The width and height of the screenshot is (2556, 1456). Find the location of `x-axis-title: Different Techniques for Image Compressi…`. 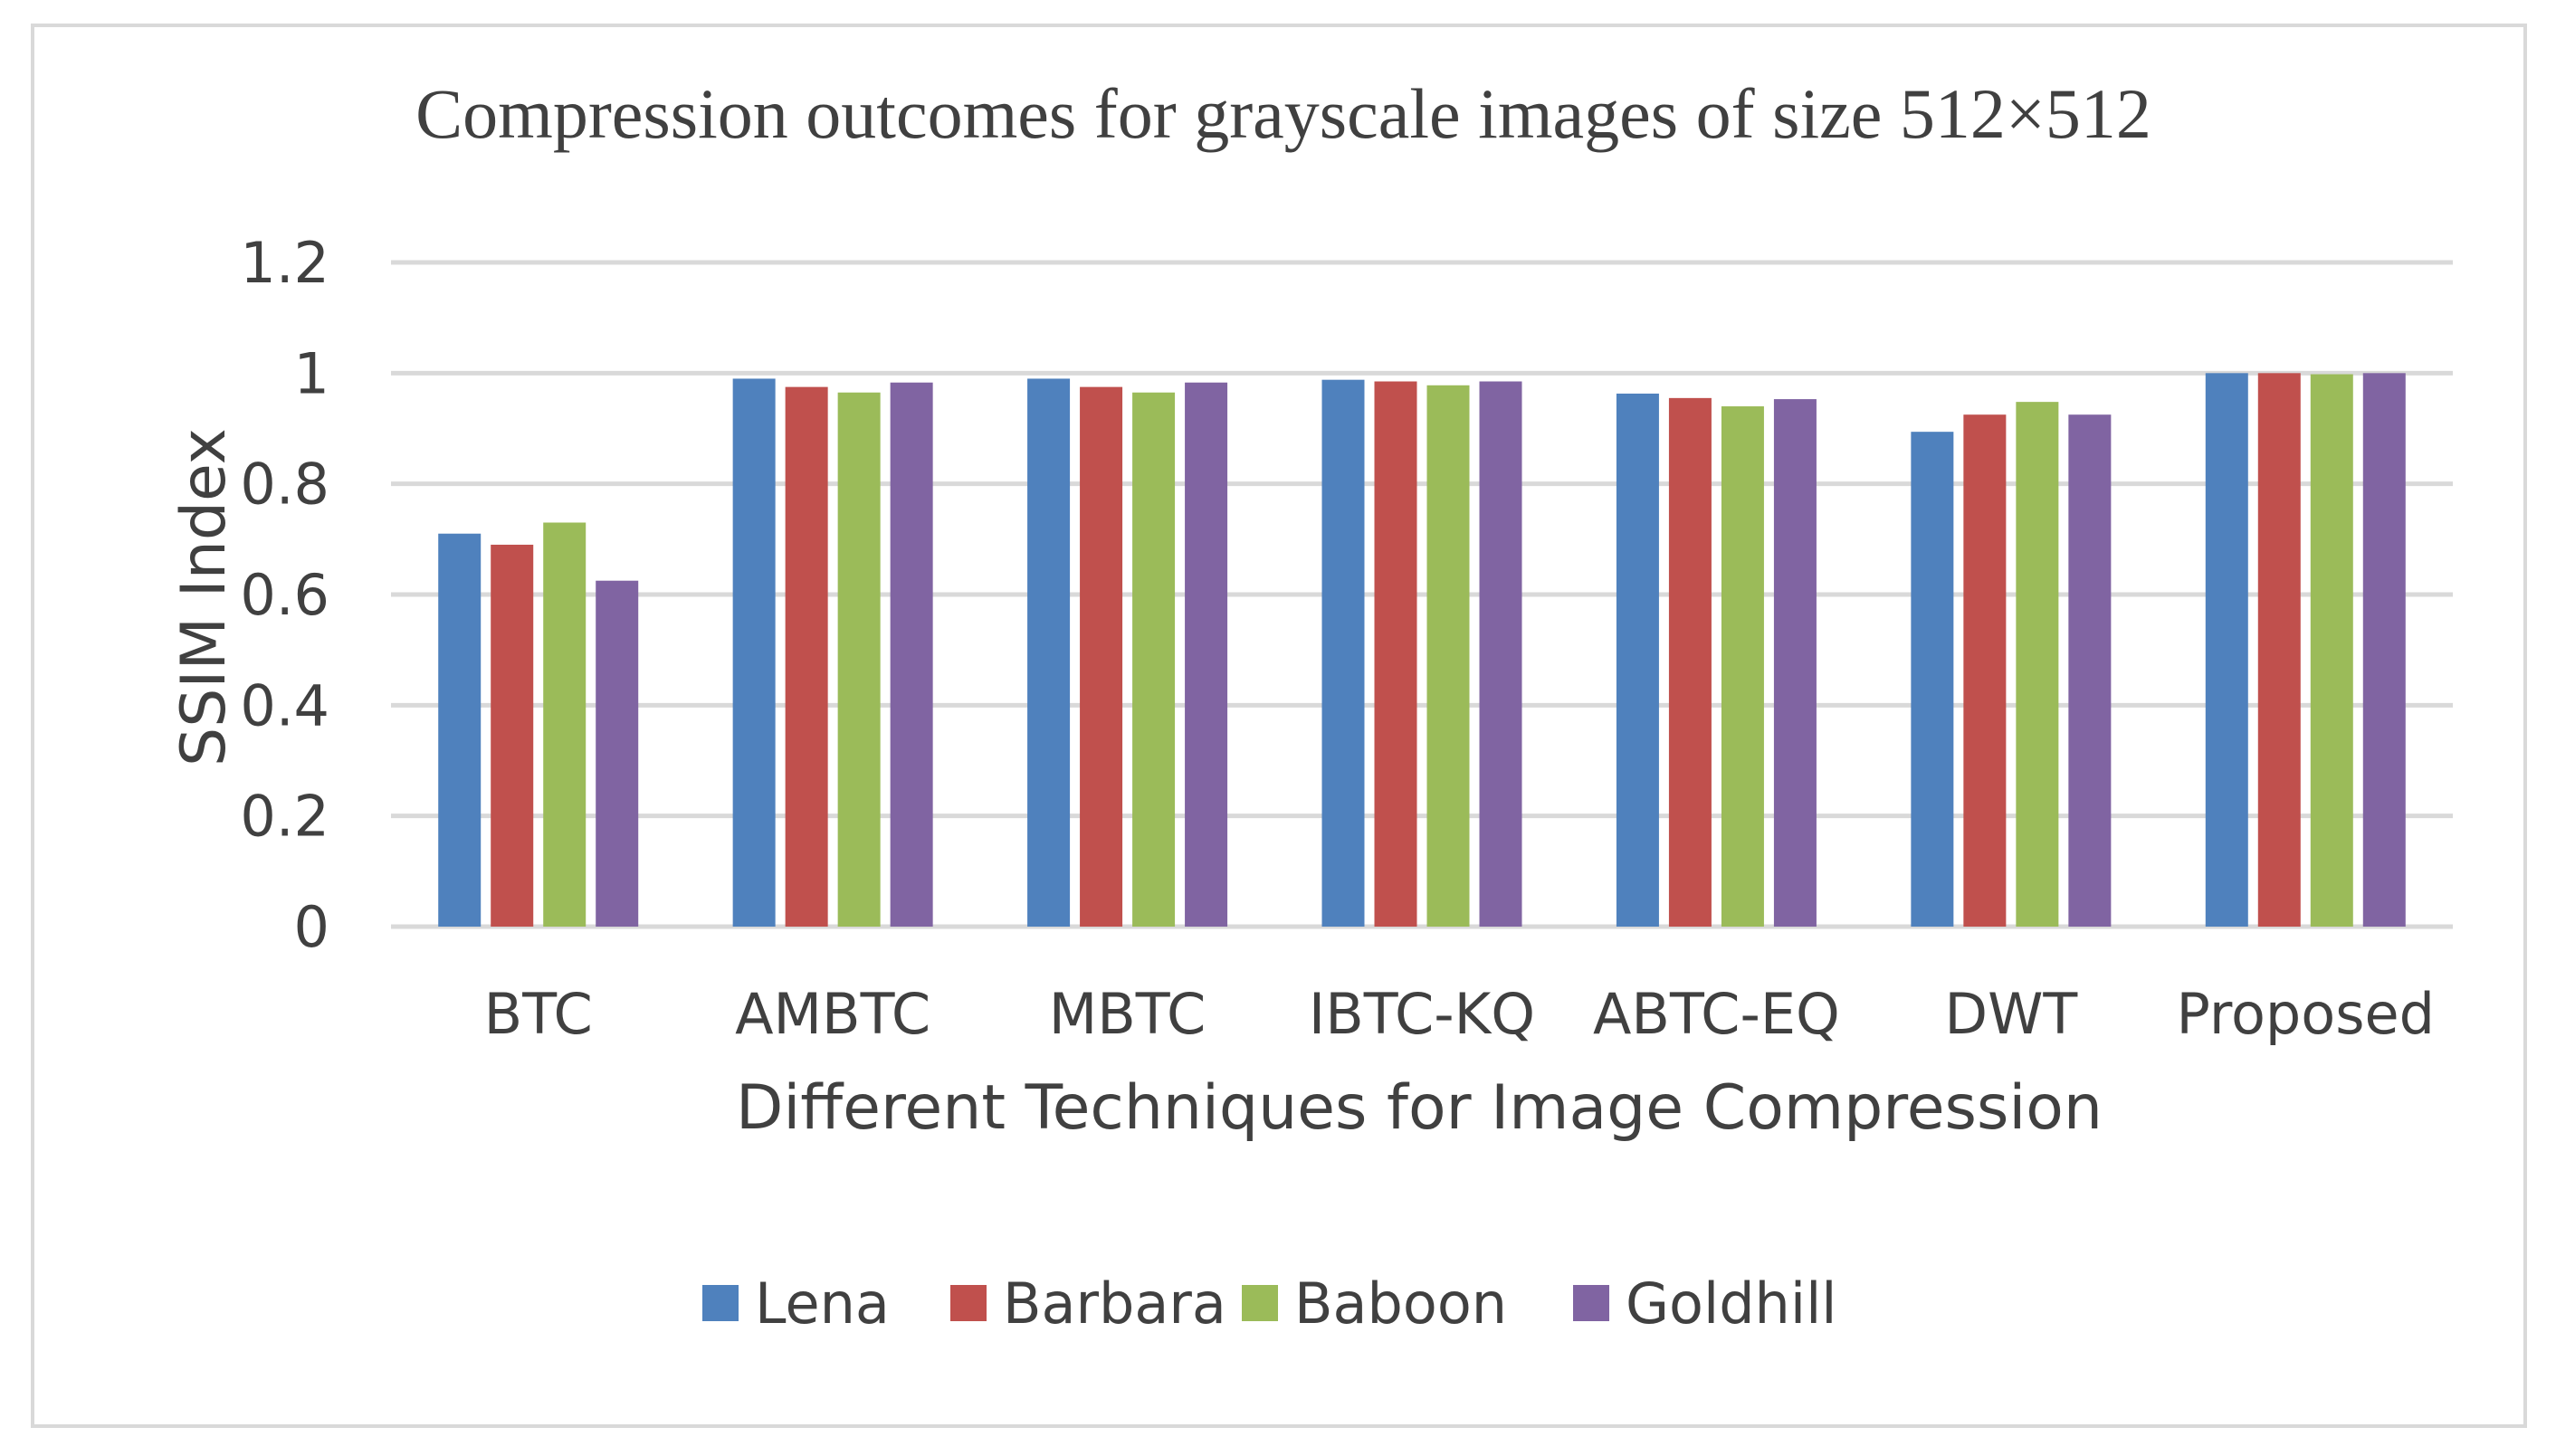

x-axis-title: Different Techniques for Image Compressi… is located at coordinates (1419, 1108).